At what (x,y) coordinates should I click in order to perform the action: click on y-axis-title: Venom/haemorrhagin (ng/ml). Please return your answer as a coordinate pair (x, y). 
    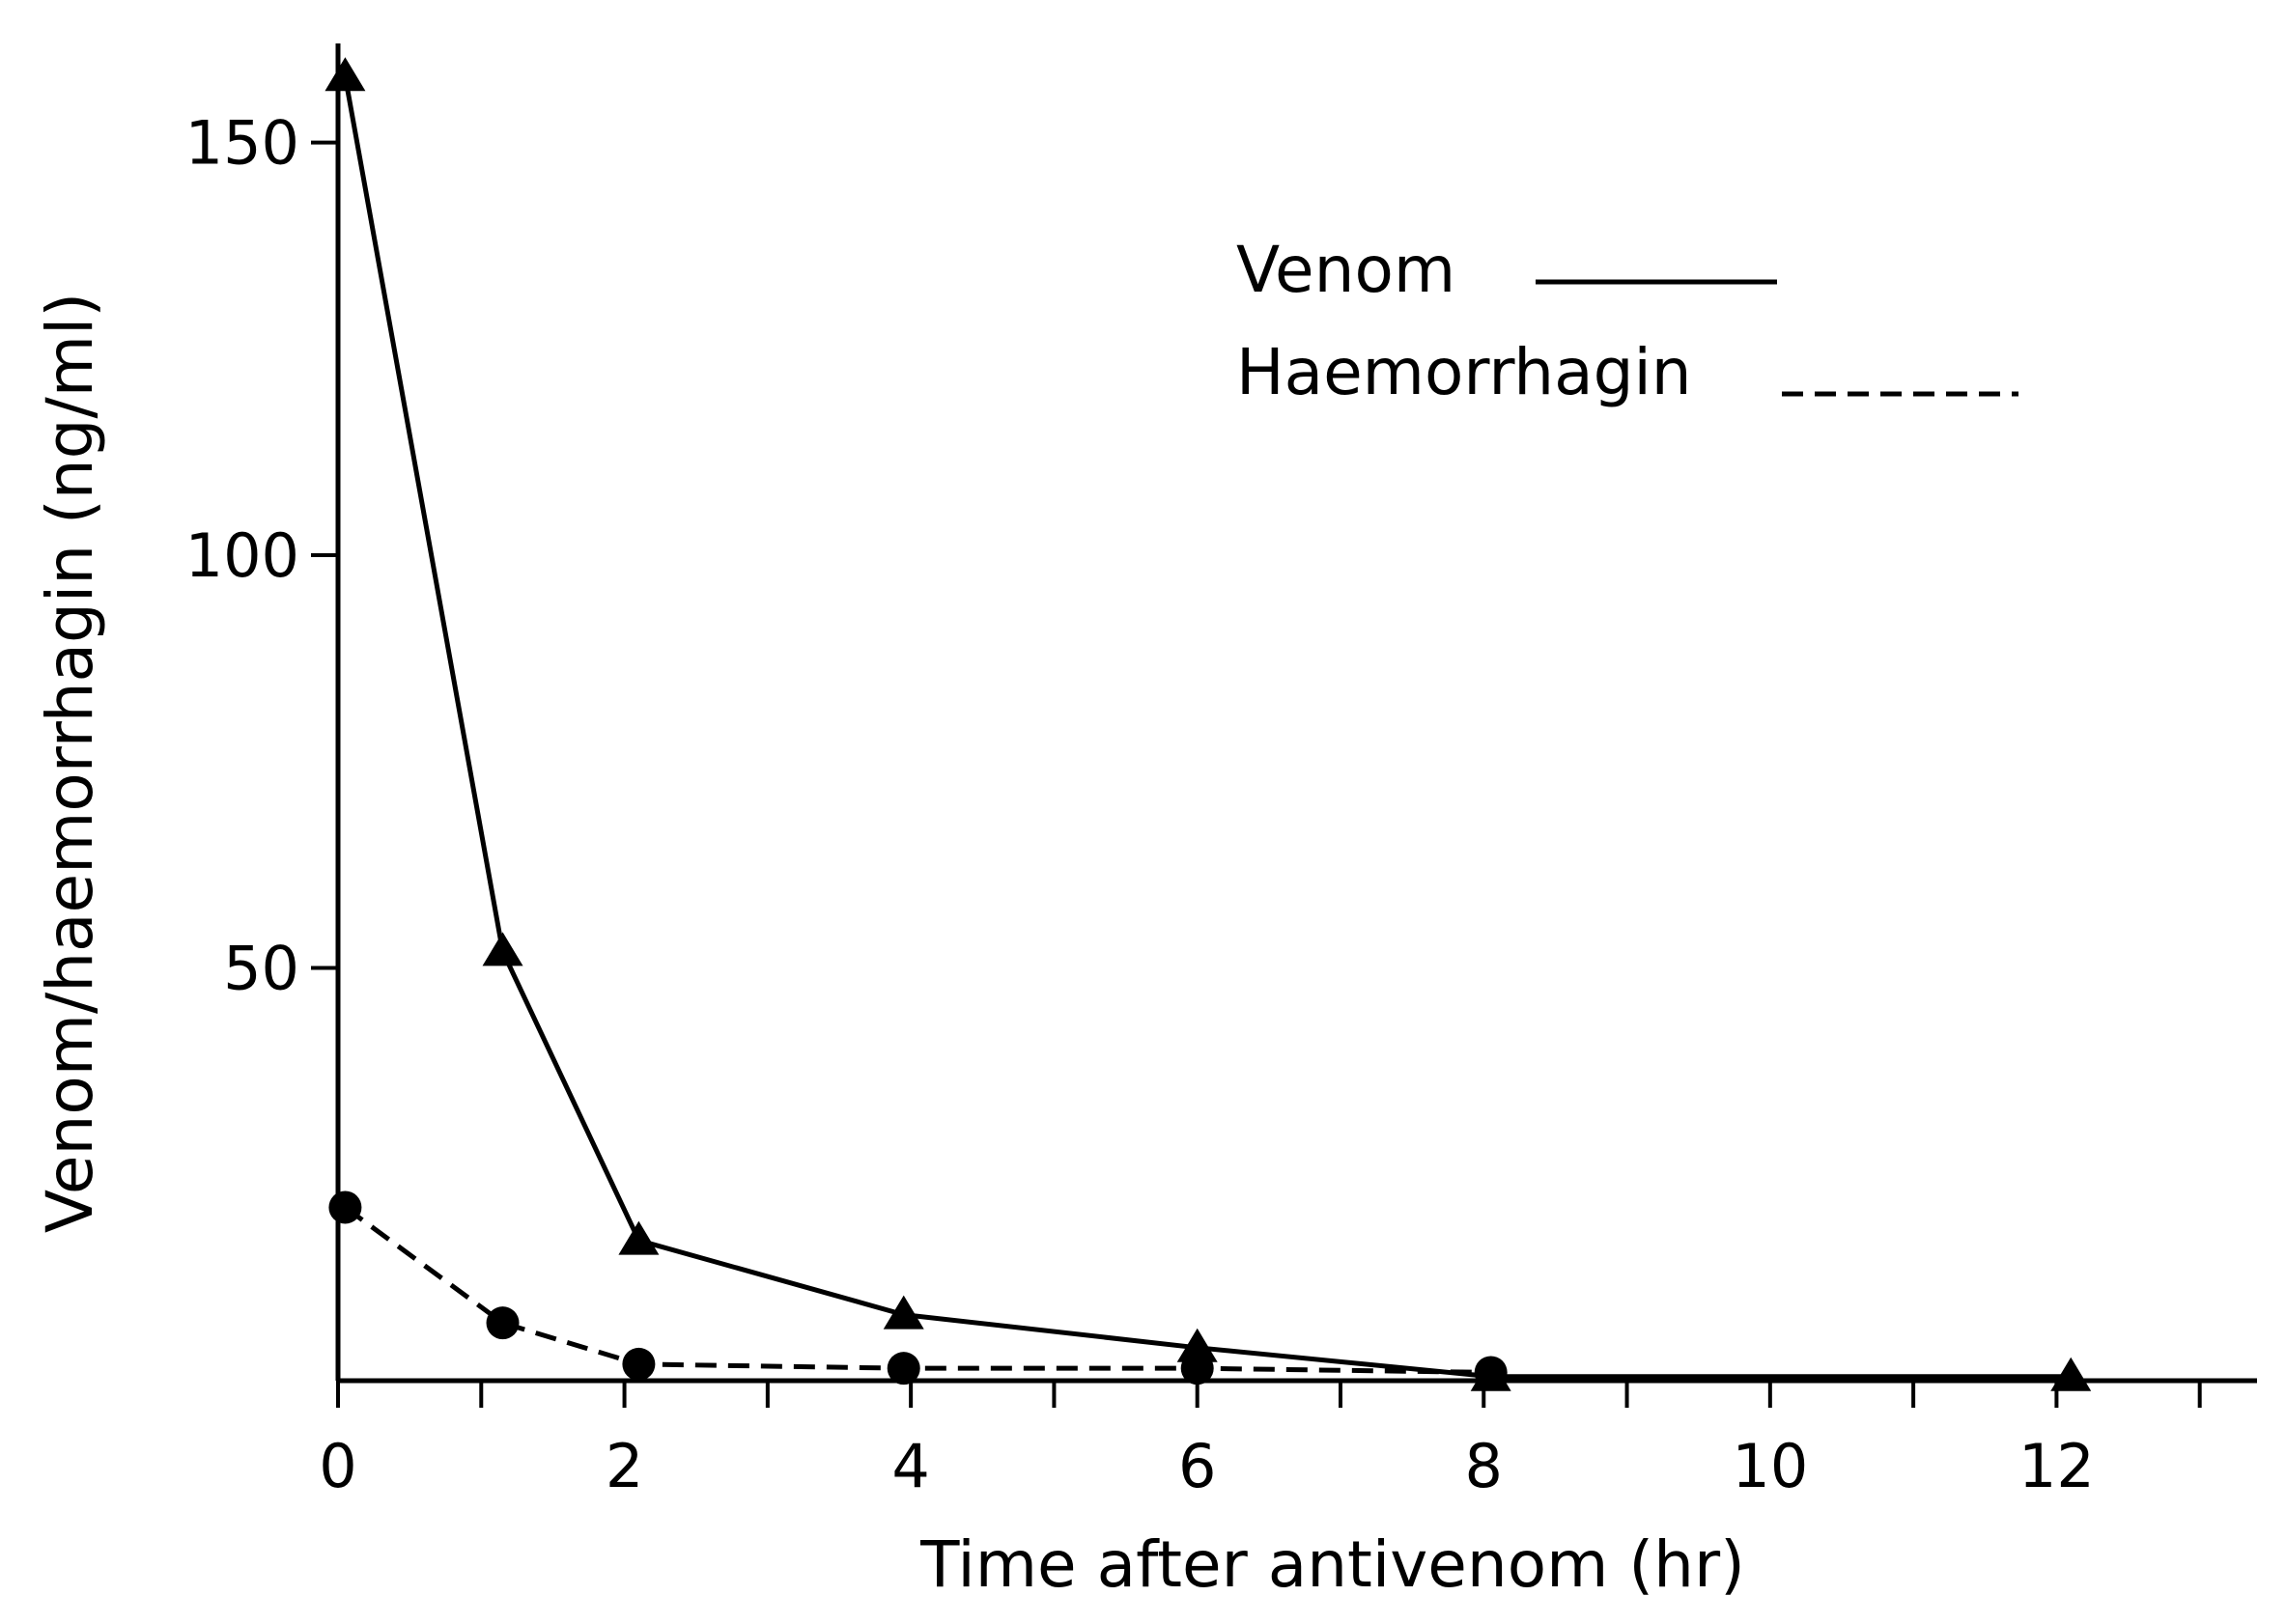
    Looking at the image, I should click on (70, 763).